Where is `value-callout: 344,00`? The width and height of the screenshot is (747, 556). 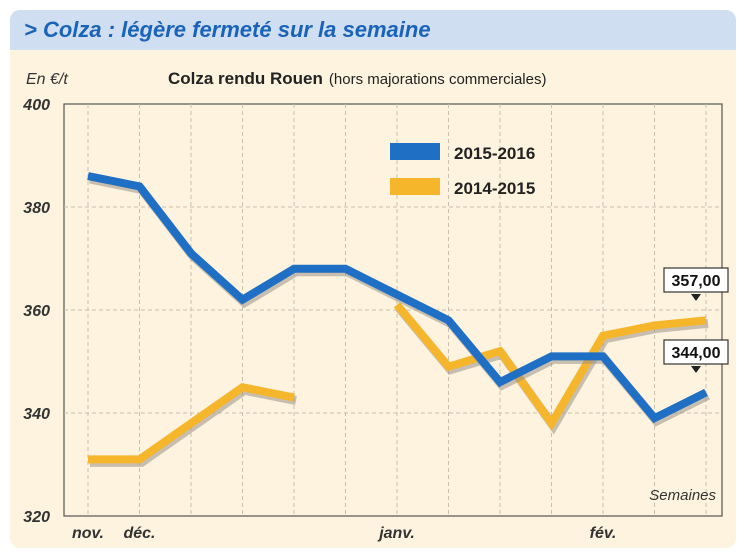
value-callout: 344,00 is located at coordinates (696, 356).